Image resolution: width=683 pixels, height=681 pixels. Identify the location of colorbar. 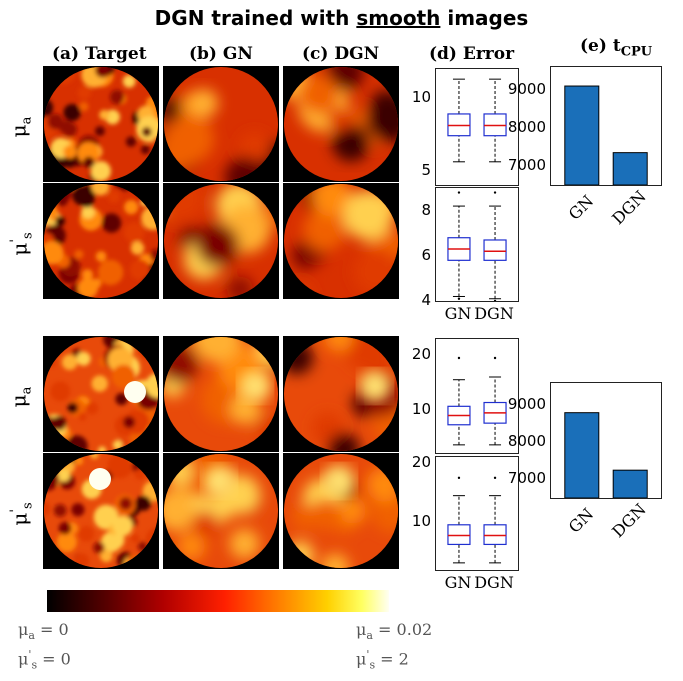
(218, 601).